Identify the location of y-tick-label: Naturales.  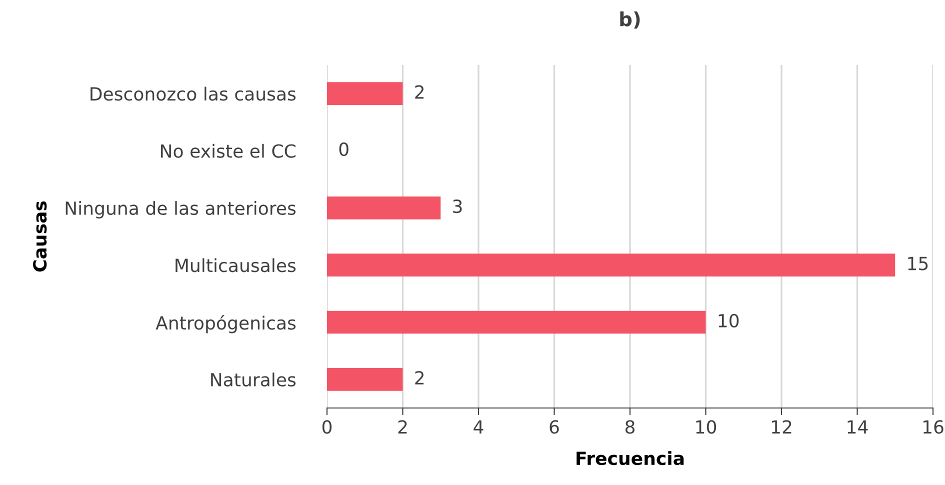
(253, 379).